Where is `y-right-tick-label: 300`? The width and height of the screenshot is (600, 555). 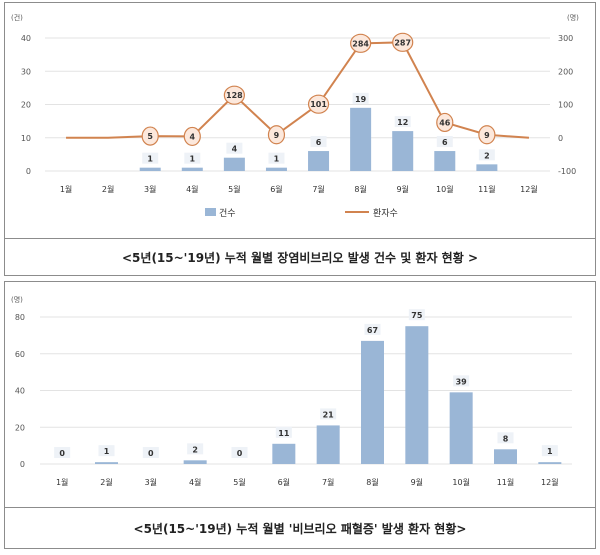
y-right-tick-label: 300 is located at coordinates (565, 38).